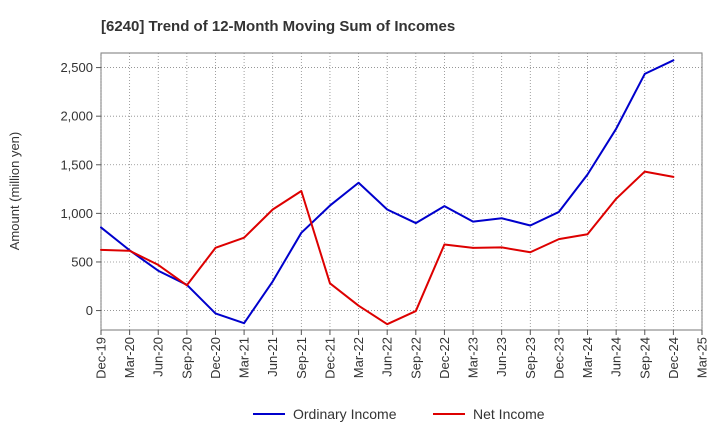  What do you see at coordinates (399, 414) in the screenshot?
I see `legend: Ordinary Income Net Income` at bounding box center [399, 414].